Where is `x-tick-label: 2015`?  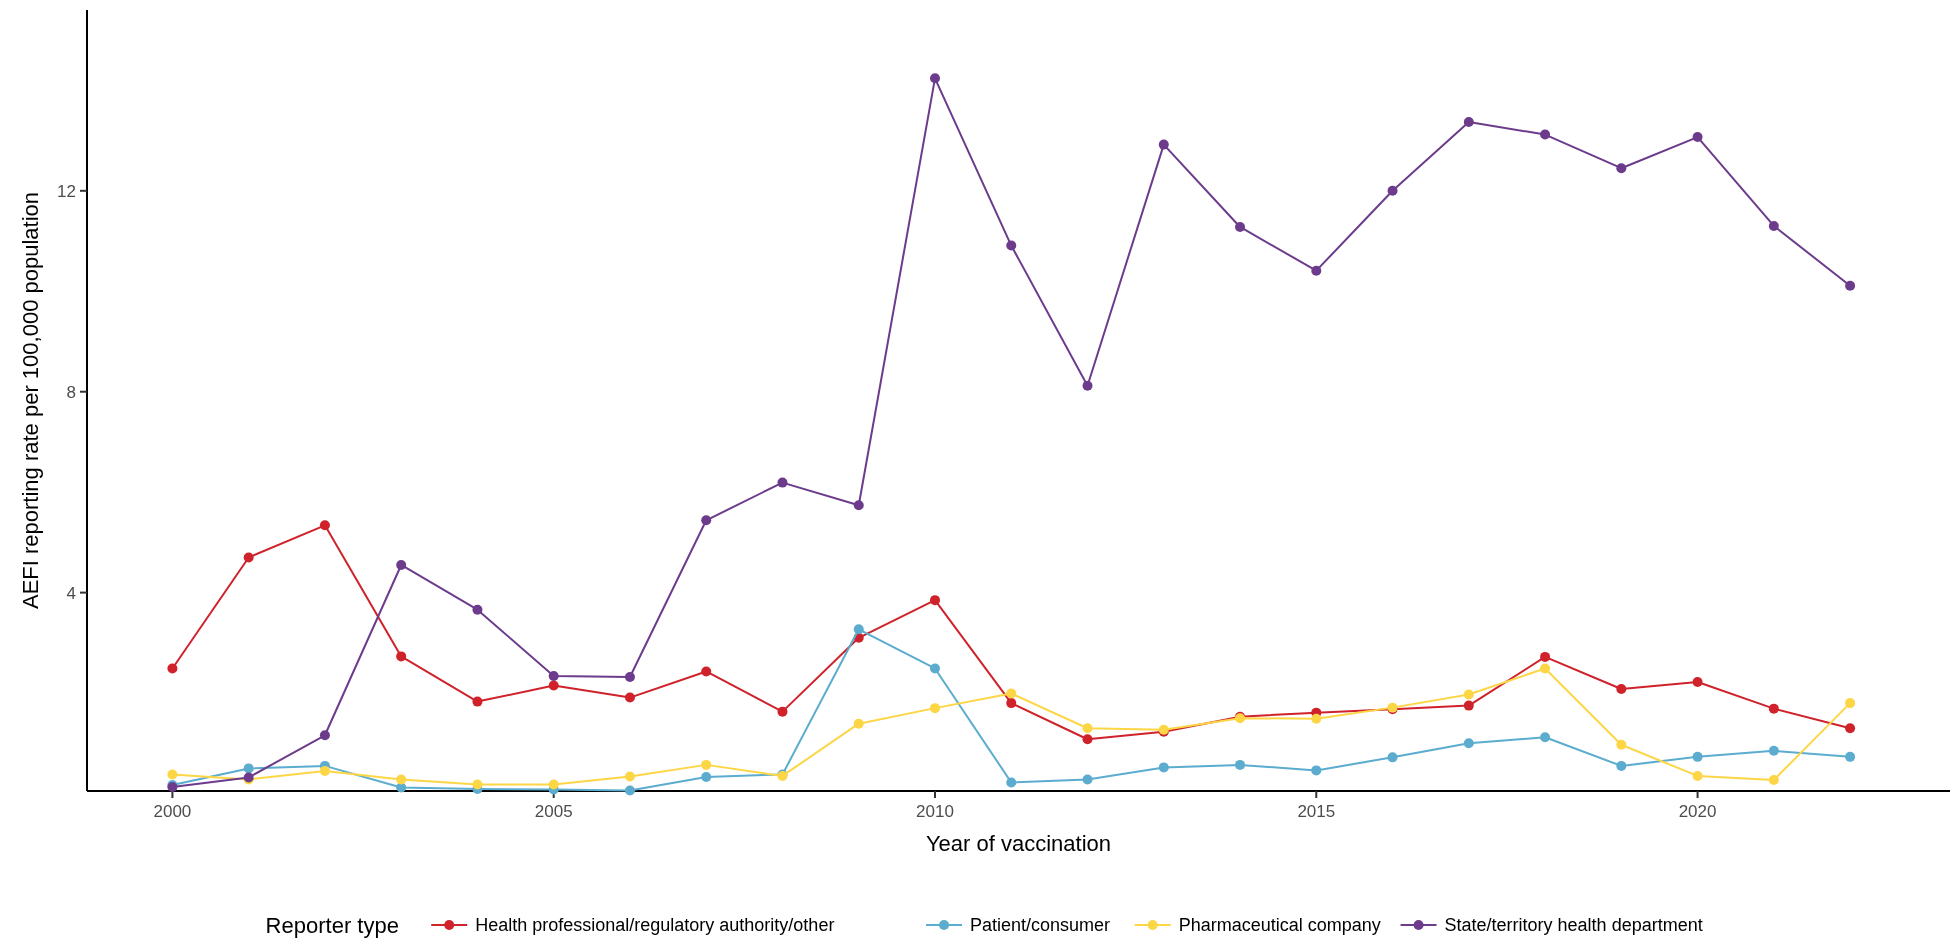 x-tick-label: 2015 is located at coordinates (1316, 811).